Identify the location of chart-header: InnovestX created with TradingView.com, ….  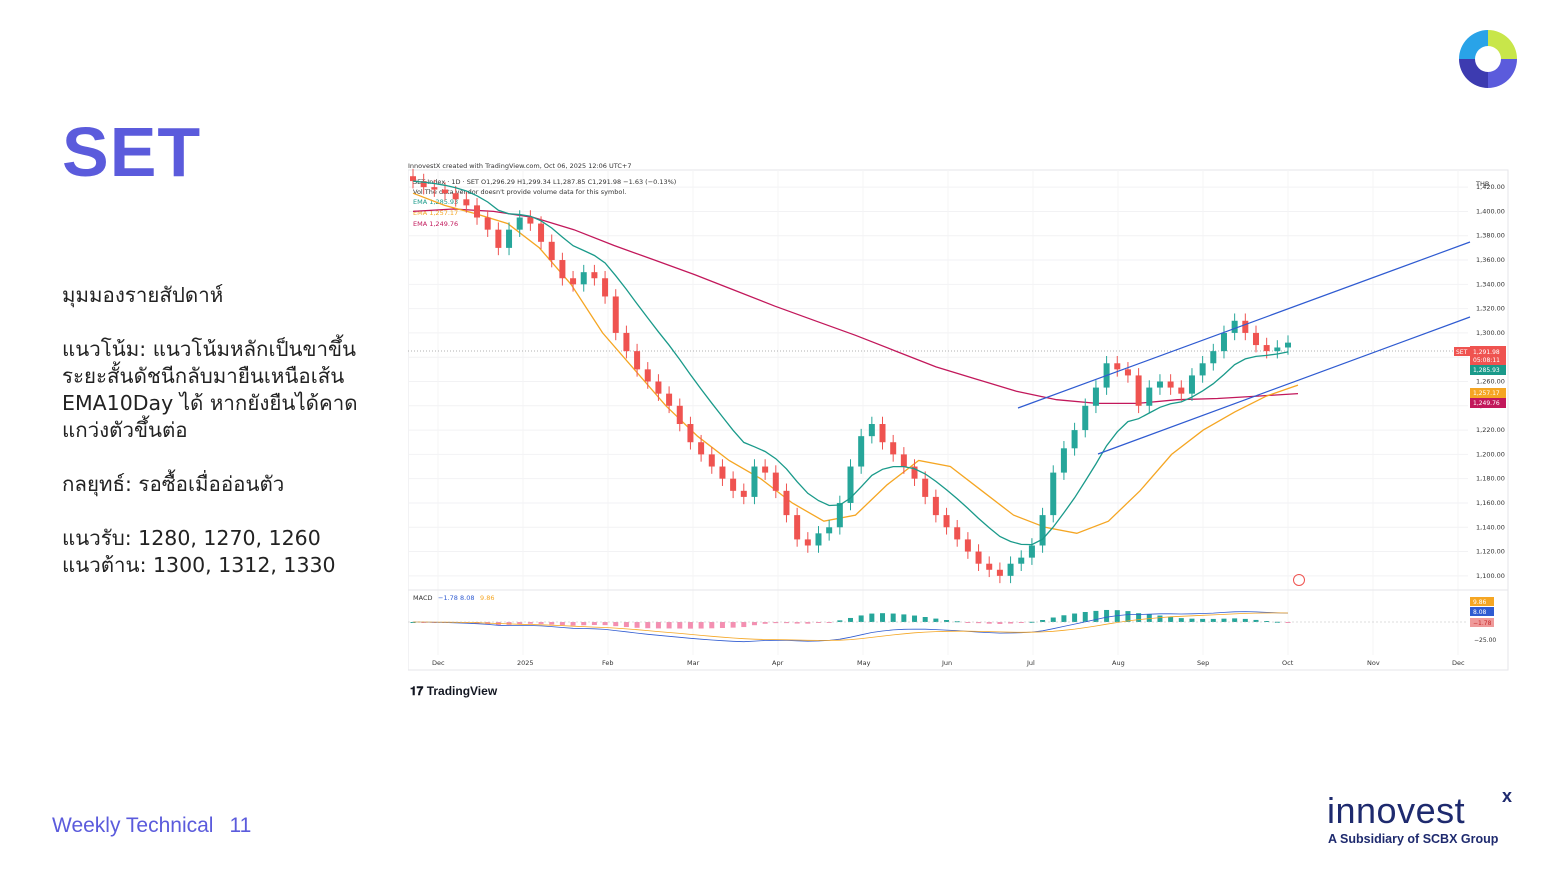
(519, 166).